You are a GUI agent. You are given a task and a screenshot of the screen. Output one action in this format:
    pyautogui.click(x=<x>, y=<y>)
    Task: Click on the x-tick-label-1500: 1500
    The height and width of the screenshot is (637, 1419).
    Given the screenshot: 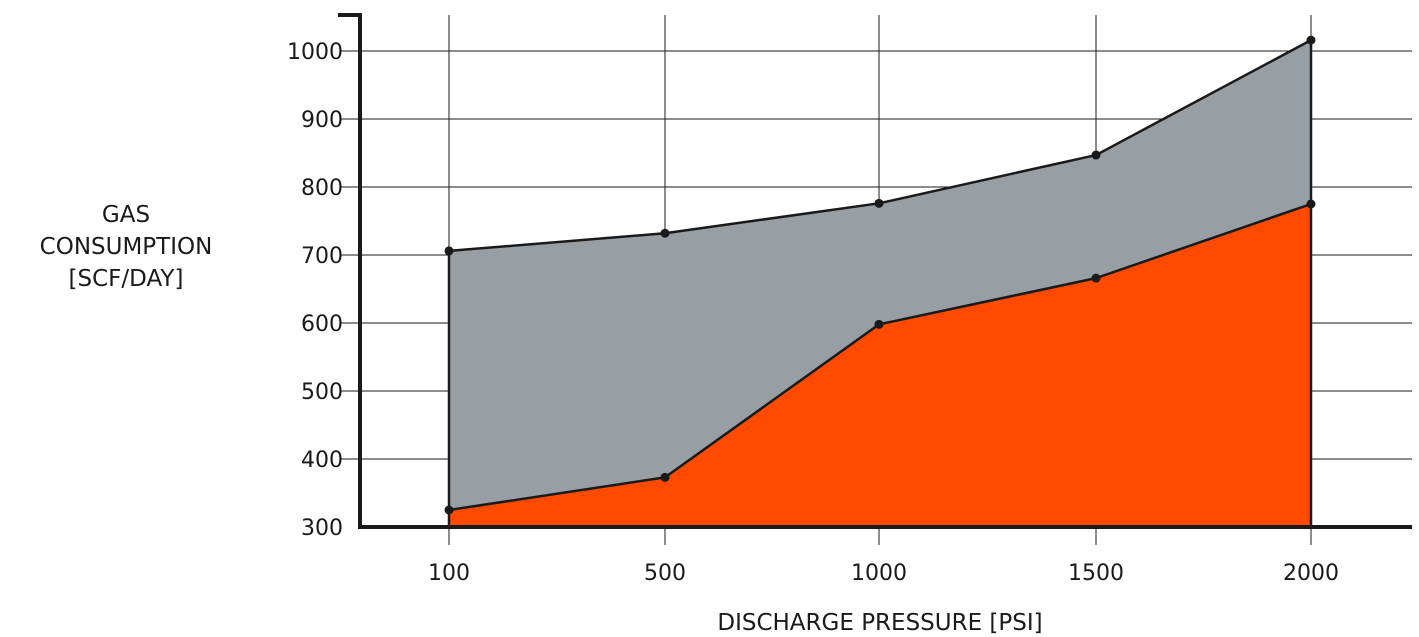 What is the action you would take?
    pyautogui.click(x=1096, y=573)
    